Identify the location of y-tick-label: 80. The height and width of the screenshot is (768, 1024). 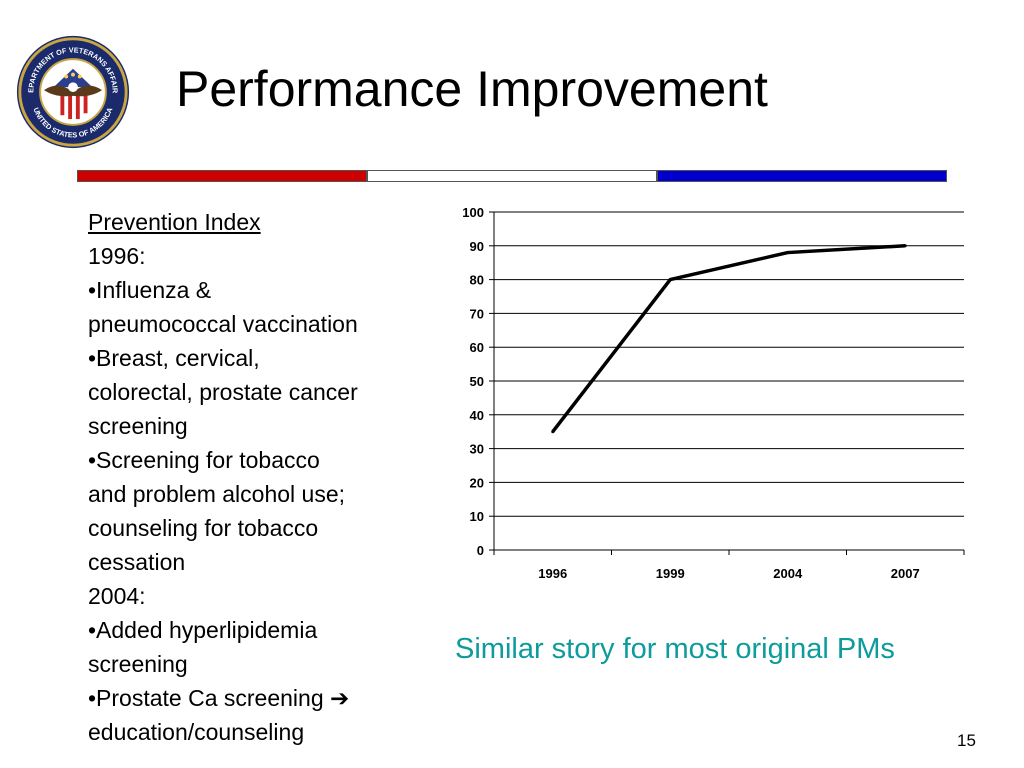
(477, 280).